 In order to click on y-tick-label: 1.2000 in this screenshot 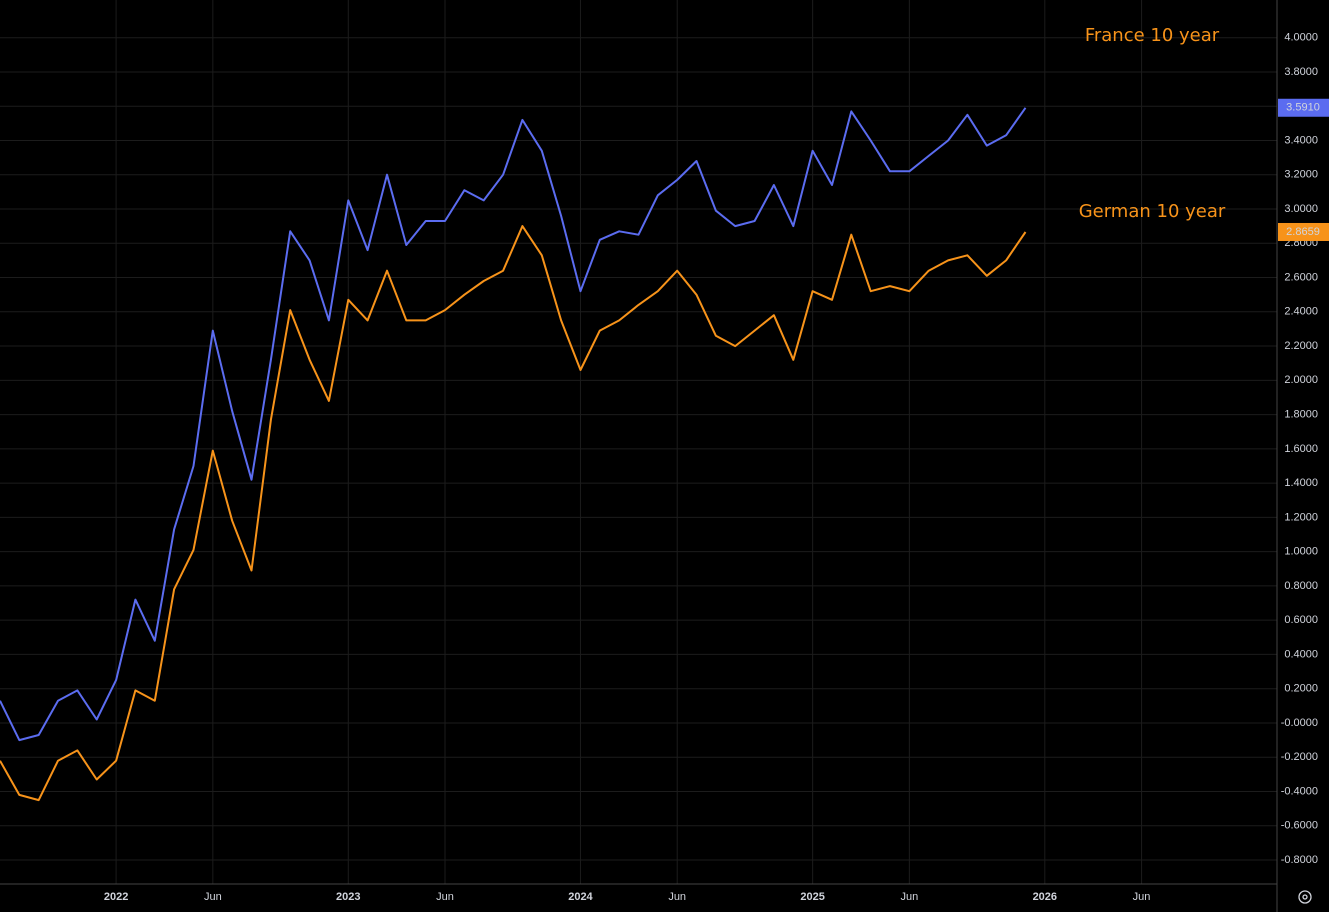, I will do `click(1301, 517)`.